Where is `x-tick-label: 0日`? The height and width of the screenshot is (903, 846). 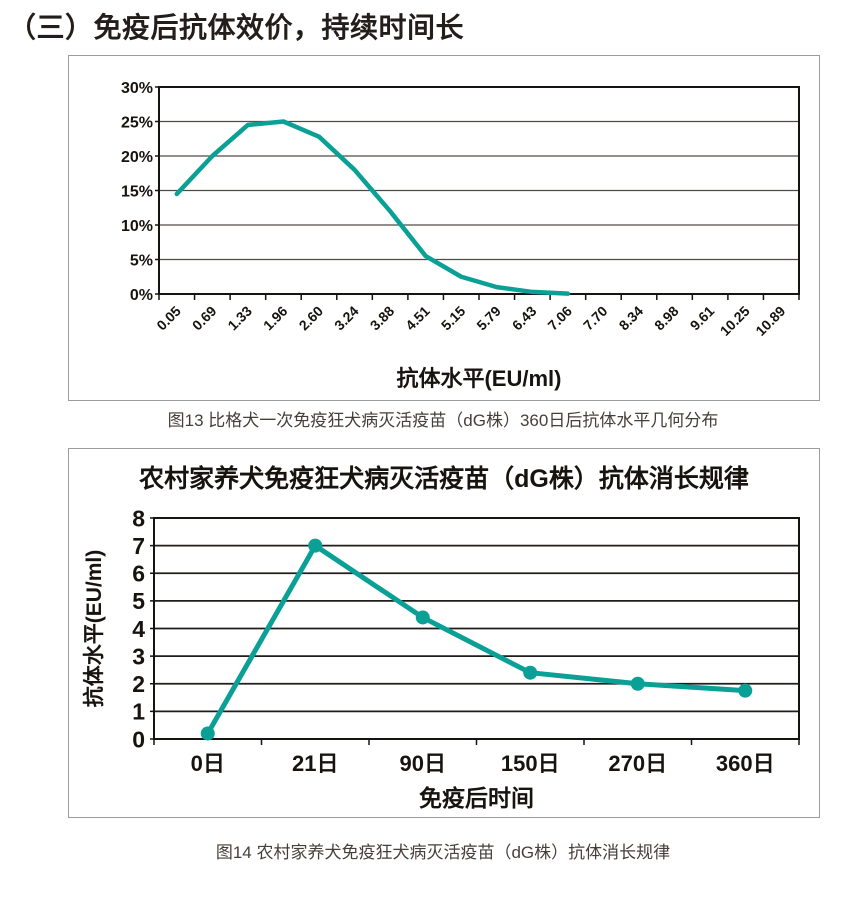
x-tick-label: 0日 is located at coordinates (208, 763).